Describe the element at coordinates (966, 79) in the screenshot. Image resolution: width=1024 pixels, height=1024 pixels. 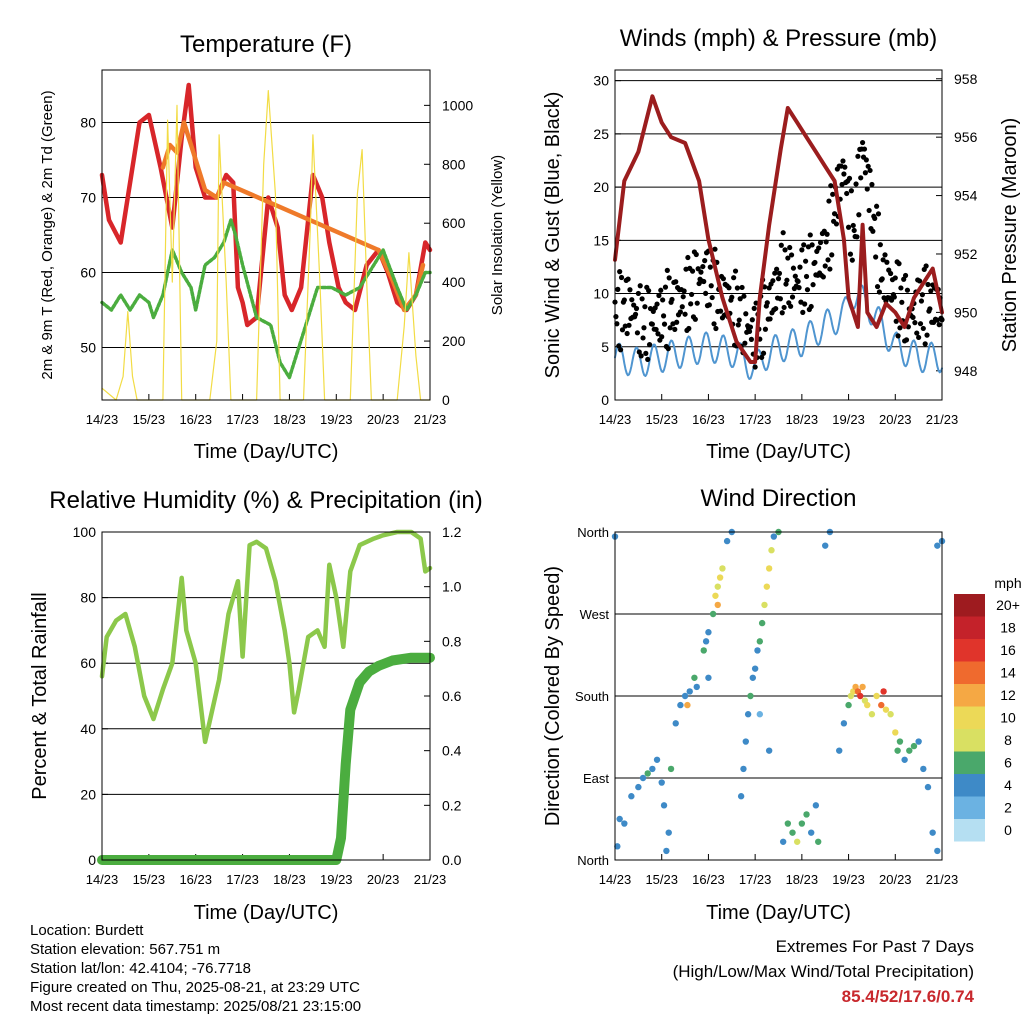
I see `right-tick-label: 958` at that location.